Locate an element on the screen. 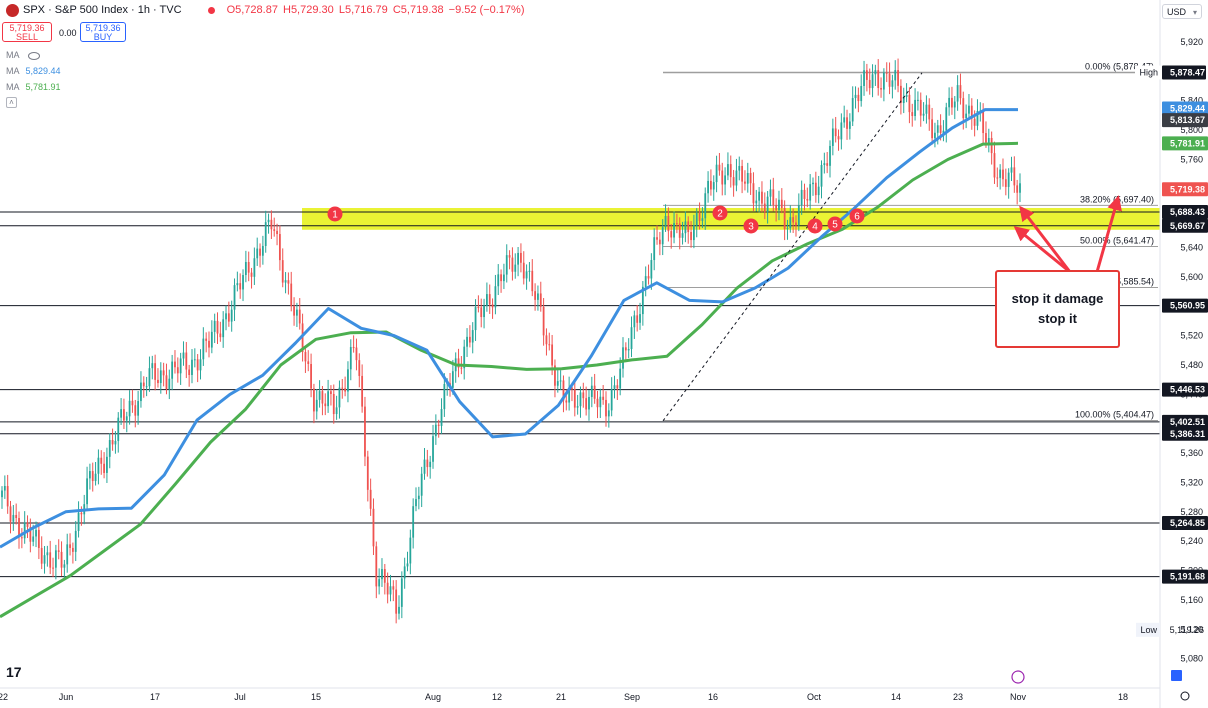 The height and width of the screenshot is (708, 1208). currency-selector: USD ▾ is located at coordinates (1182, 11).